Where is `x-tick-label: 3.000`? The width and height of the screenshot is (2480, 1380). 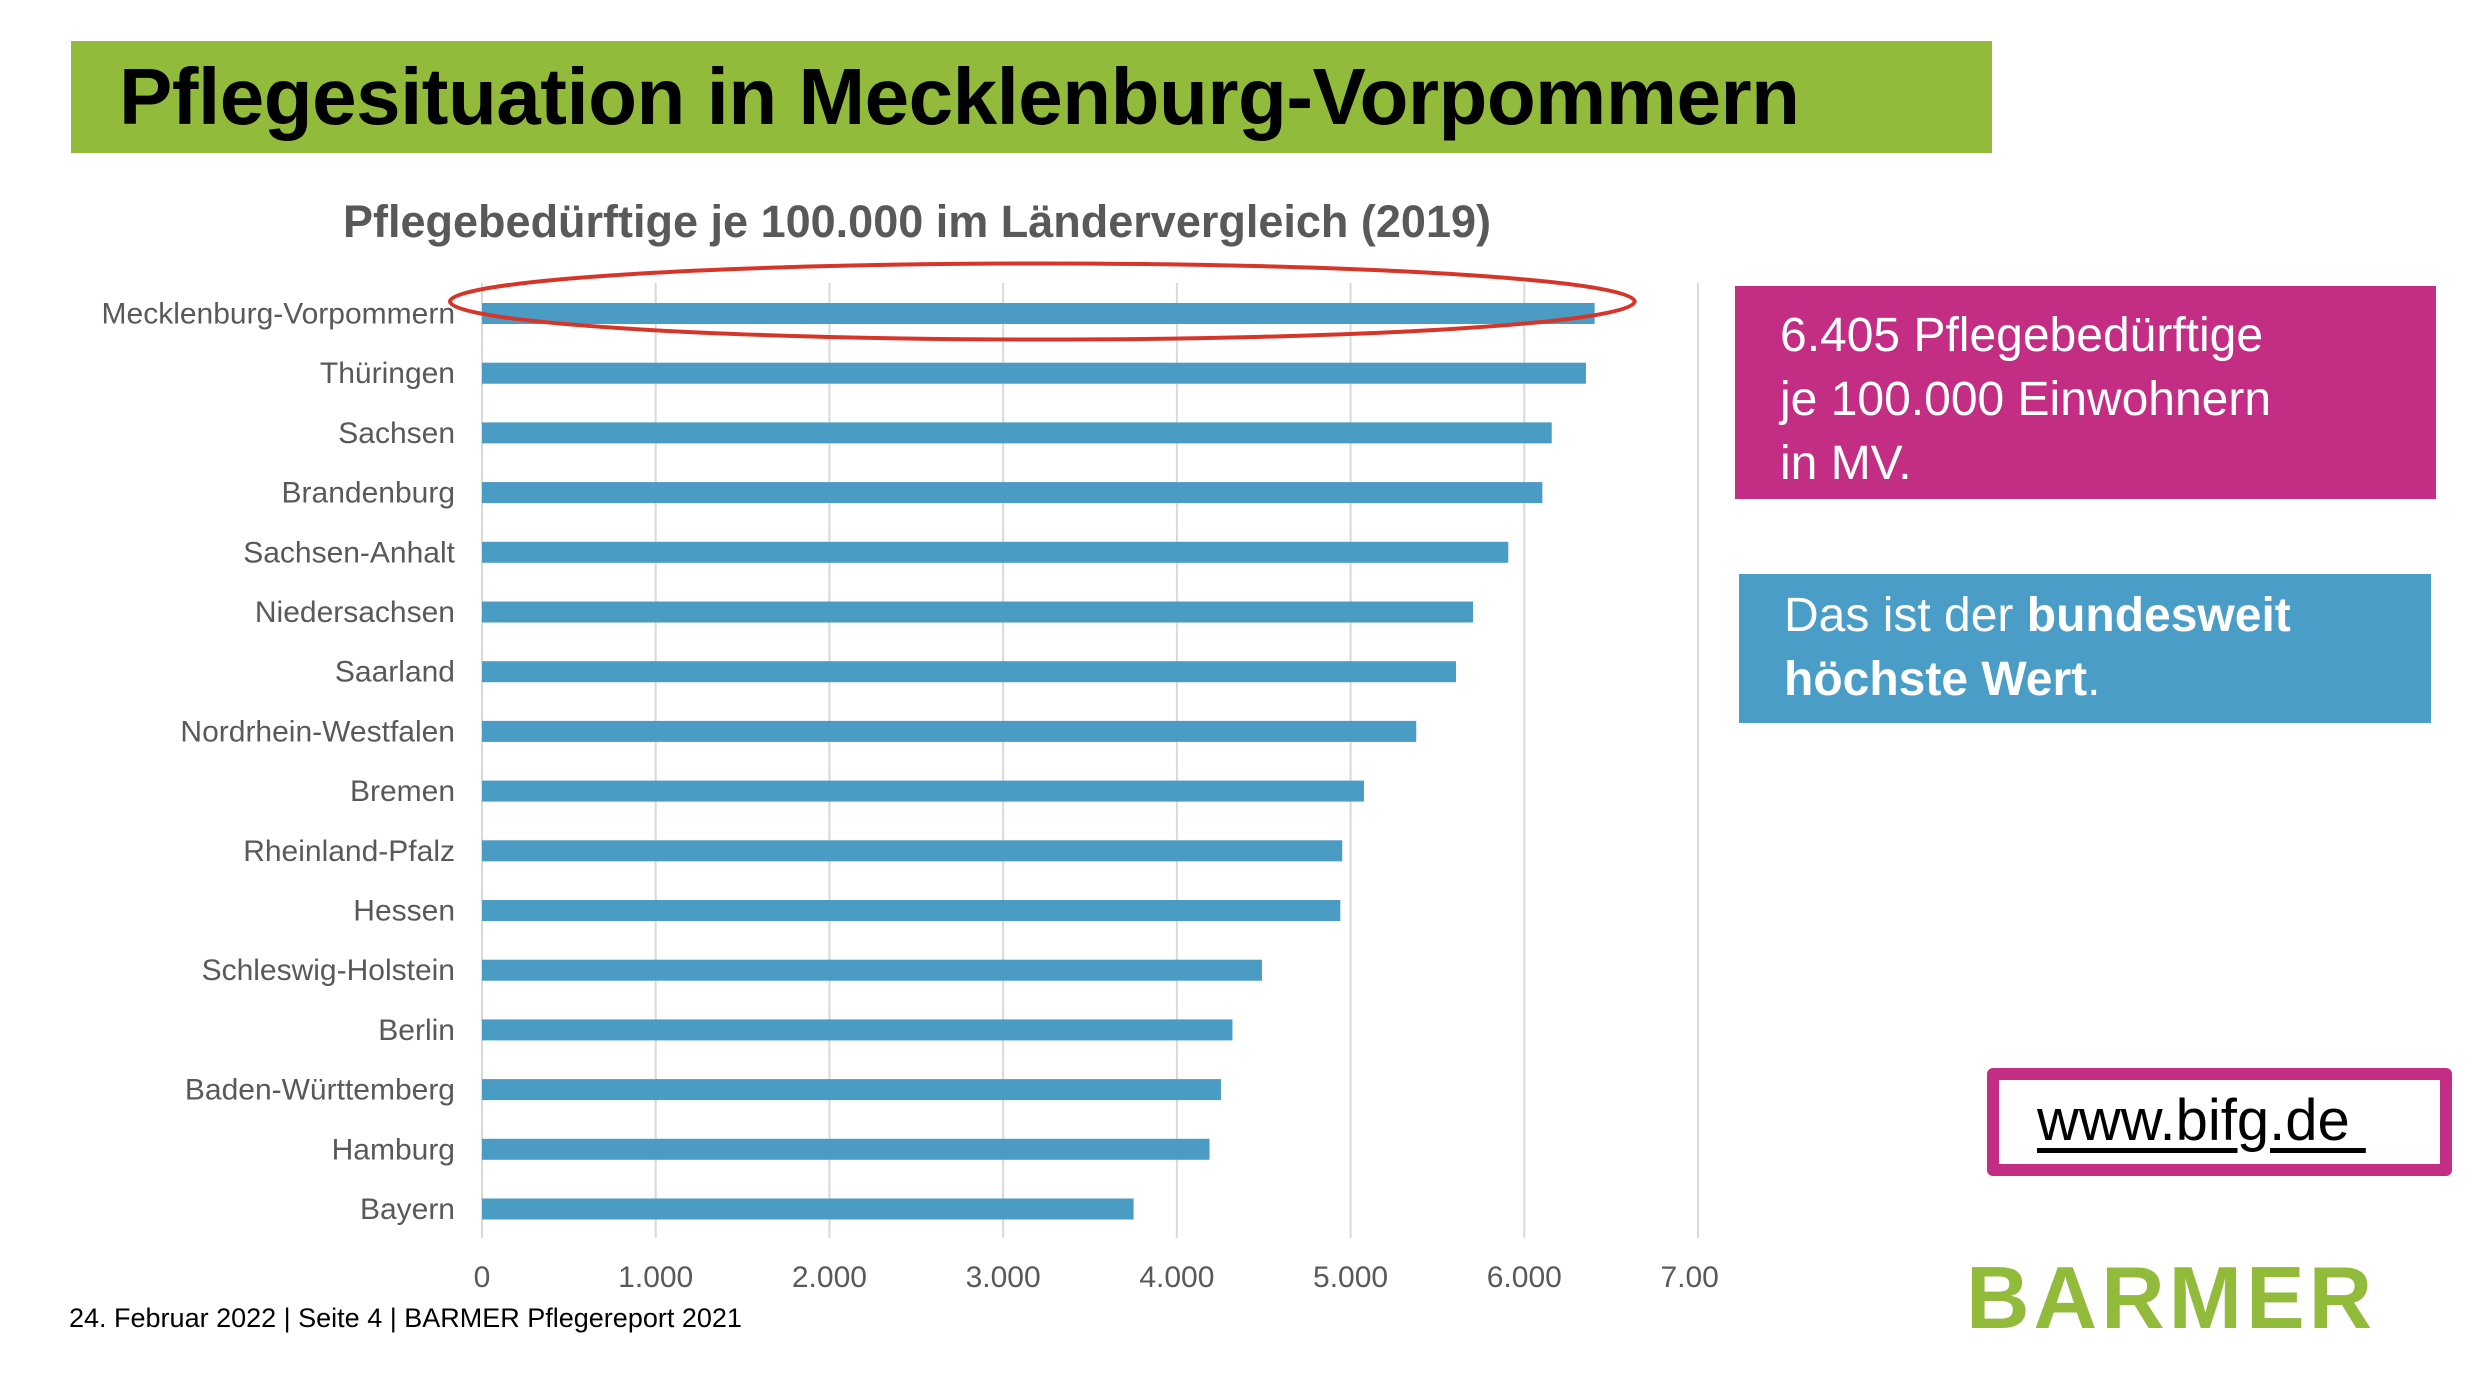 x-tick-label: 3.000 is located at coordinates (1003, 1277).